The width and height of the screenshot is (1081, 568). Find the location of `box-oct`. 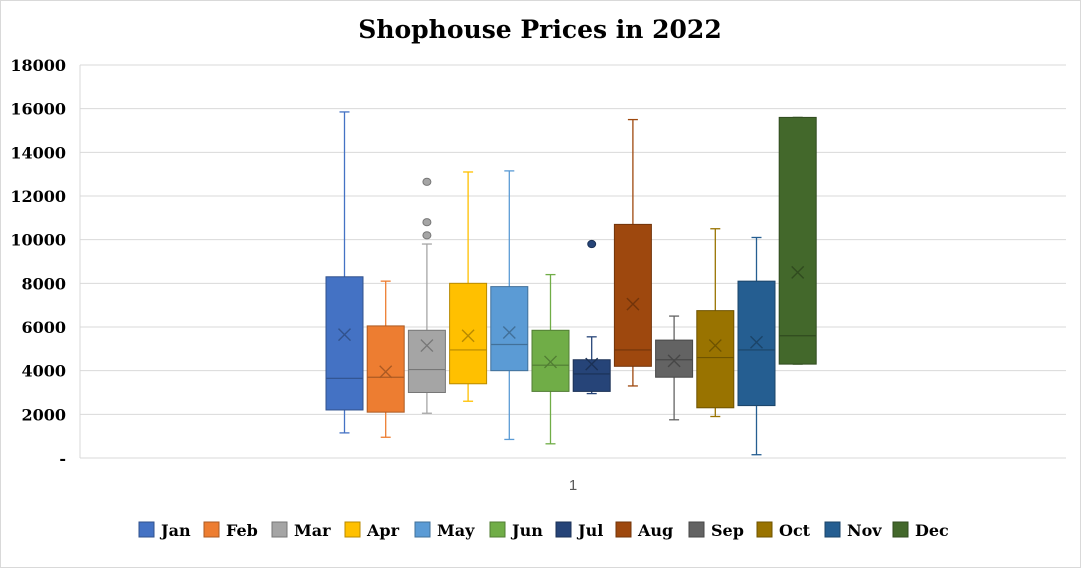

box-oct is located at coordinates (715, 323).